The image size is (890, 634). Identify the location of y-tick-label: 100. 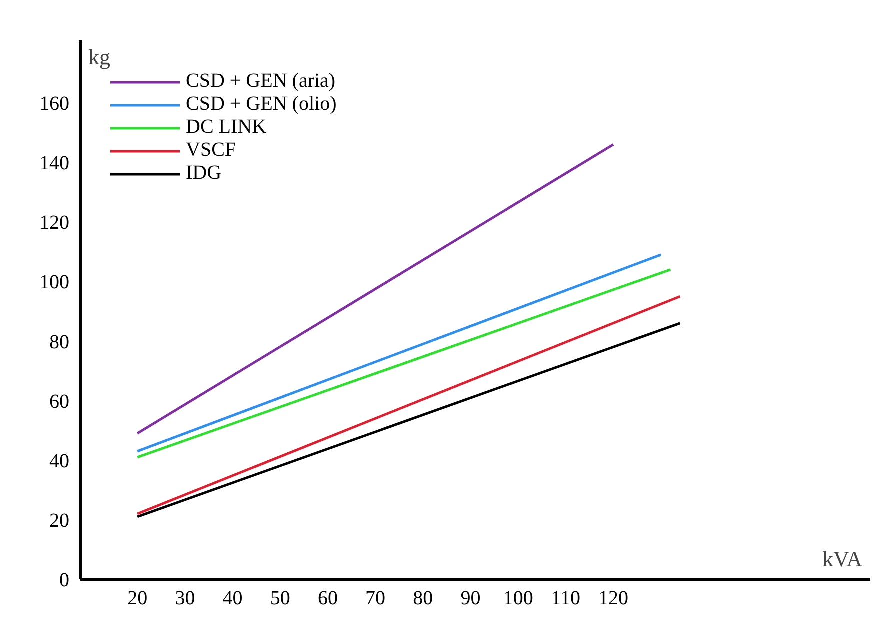
(55, 283).